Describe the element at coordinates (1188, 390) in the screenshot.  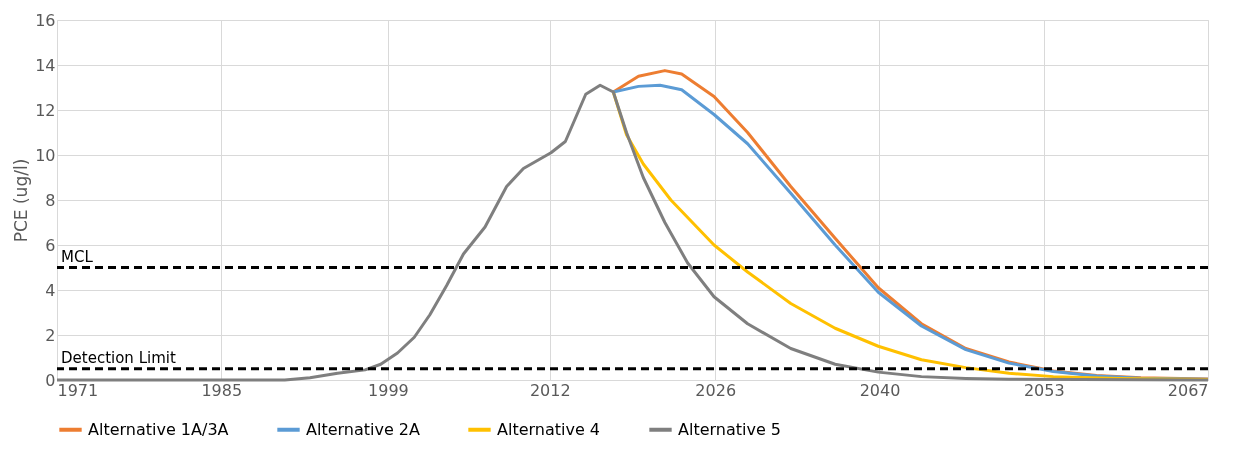
I see `x-tick-label: 2067` at that location.